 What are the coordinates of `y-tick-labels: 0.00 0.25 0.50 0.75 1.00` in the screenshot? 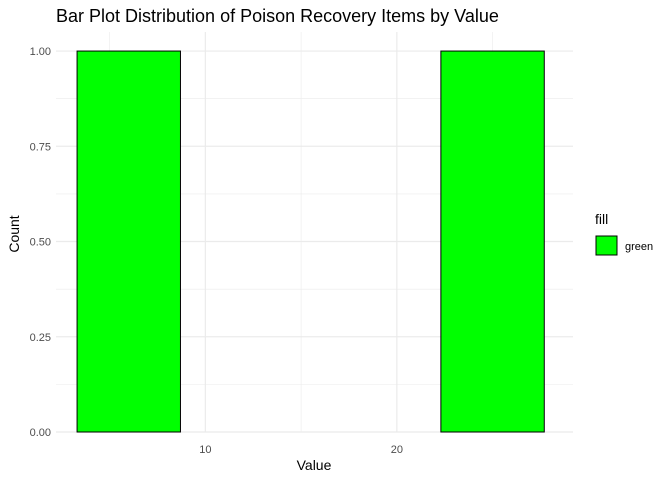 It's located at (40, 242).